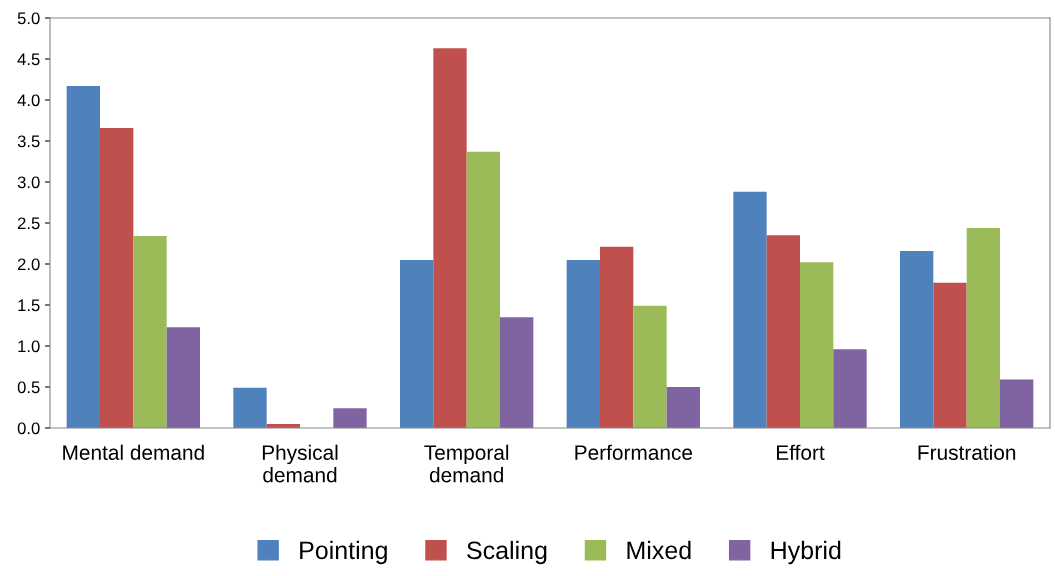  I want to click on y-tick-label: 4.5, so click(28, 59).